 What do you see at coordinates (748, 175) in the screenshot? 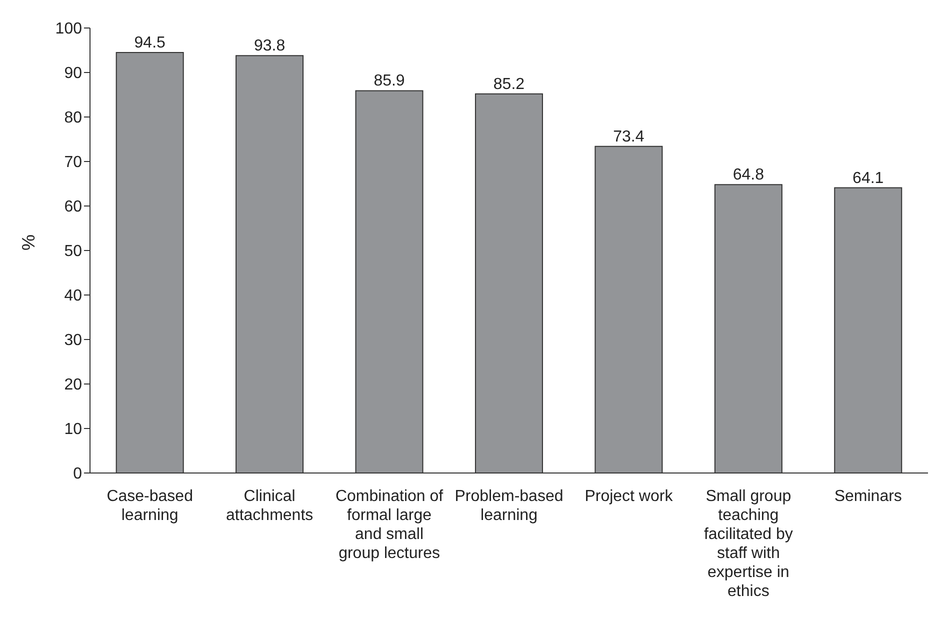
I see `data-label: 64.8` at bounding box center [748, 175].